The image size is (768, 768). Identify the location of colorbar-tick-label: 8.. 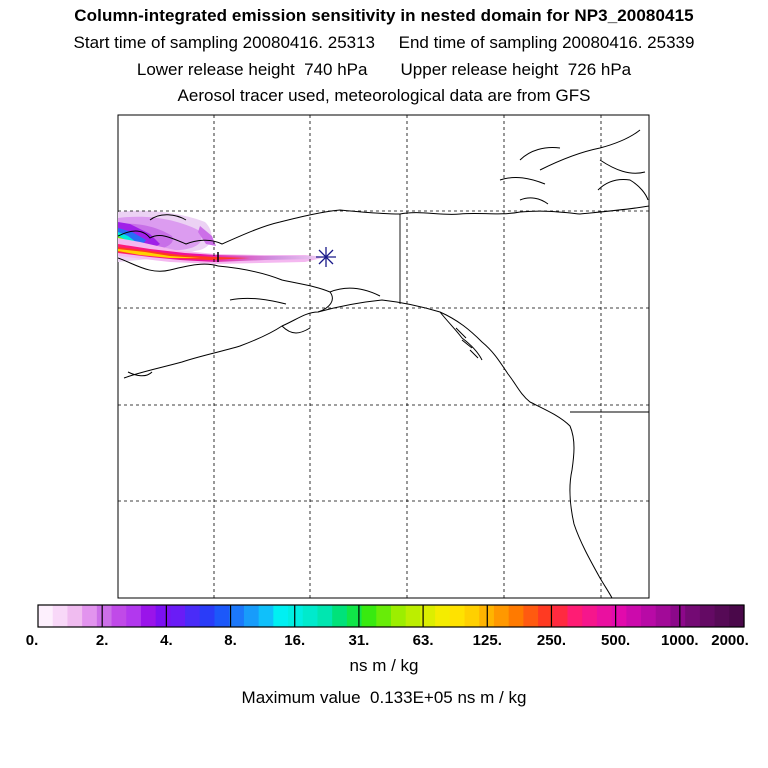
(230, 640).